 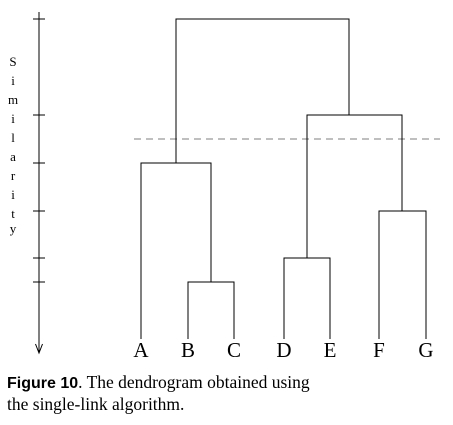 What do you see at coordinates (262, 90) in the screenshot?
I see `merge-root` at bounding box center [262, 90].